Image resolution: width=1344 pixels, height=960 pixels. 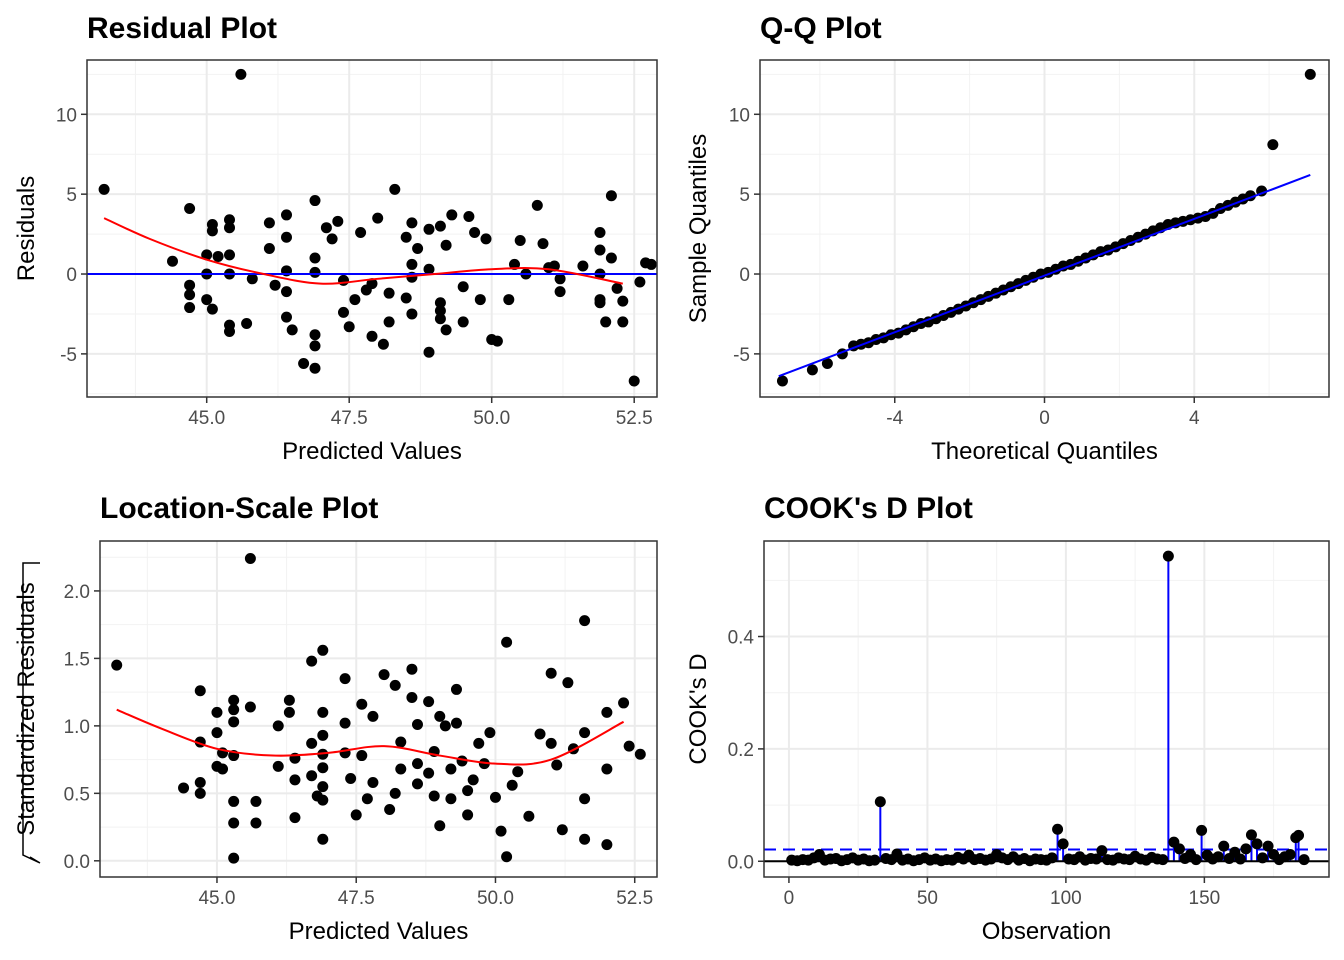 I want to click on y-axis-label: Standardized Residuals, so click(x=26, y=709).